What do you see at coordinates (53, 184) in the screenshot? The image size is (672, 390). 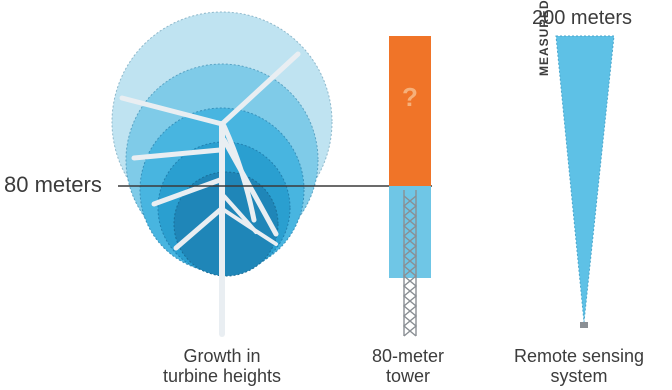 I see `label-80-meters: 80 meters` at bounding box center [53, 184].